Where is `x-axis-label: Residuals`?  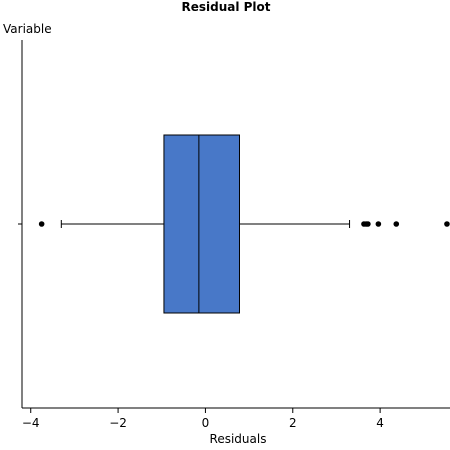
x-axis-label: Residuals is located at coordinates (238, 439).